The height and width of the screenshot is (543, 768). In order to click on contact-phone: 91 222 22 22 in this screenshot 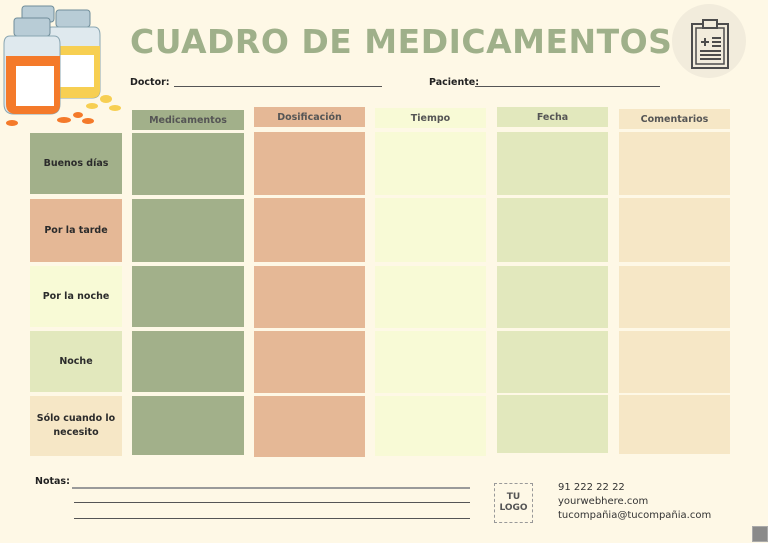, I will do `click(591, 487)`.